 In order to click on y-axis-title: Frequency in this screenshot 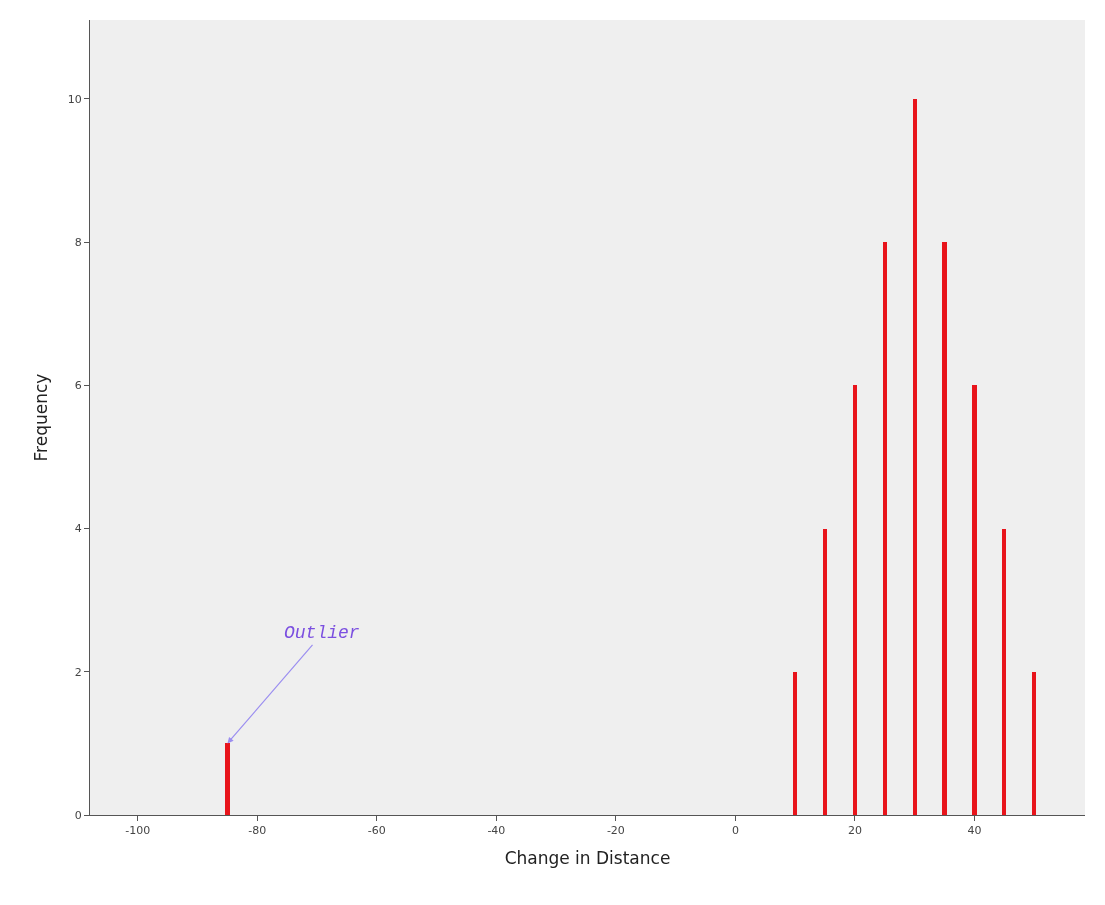, I will do `click(41, 417)`.